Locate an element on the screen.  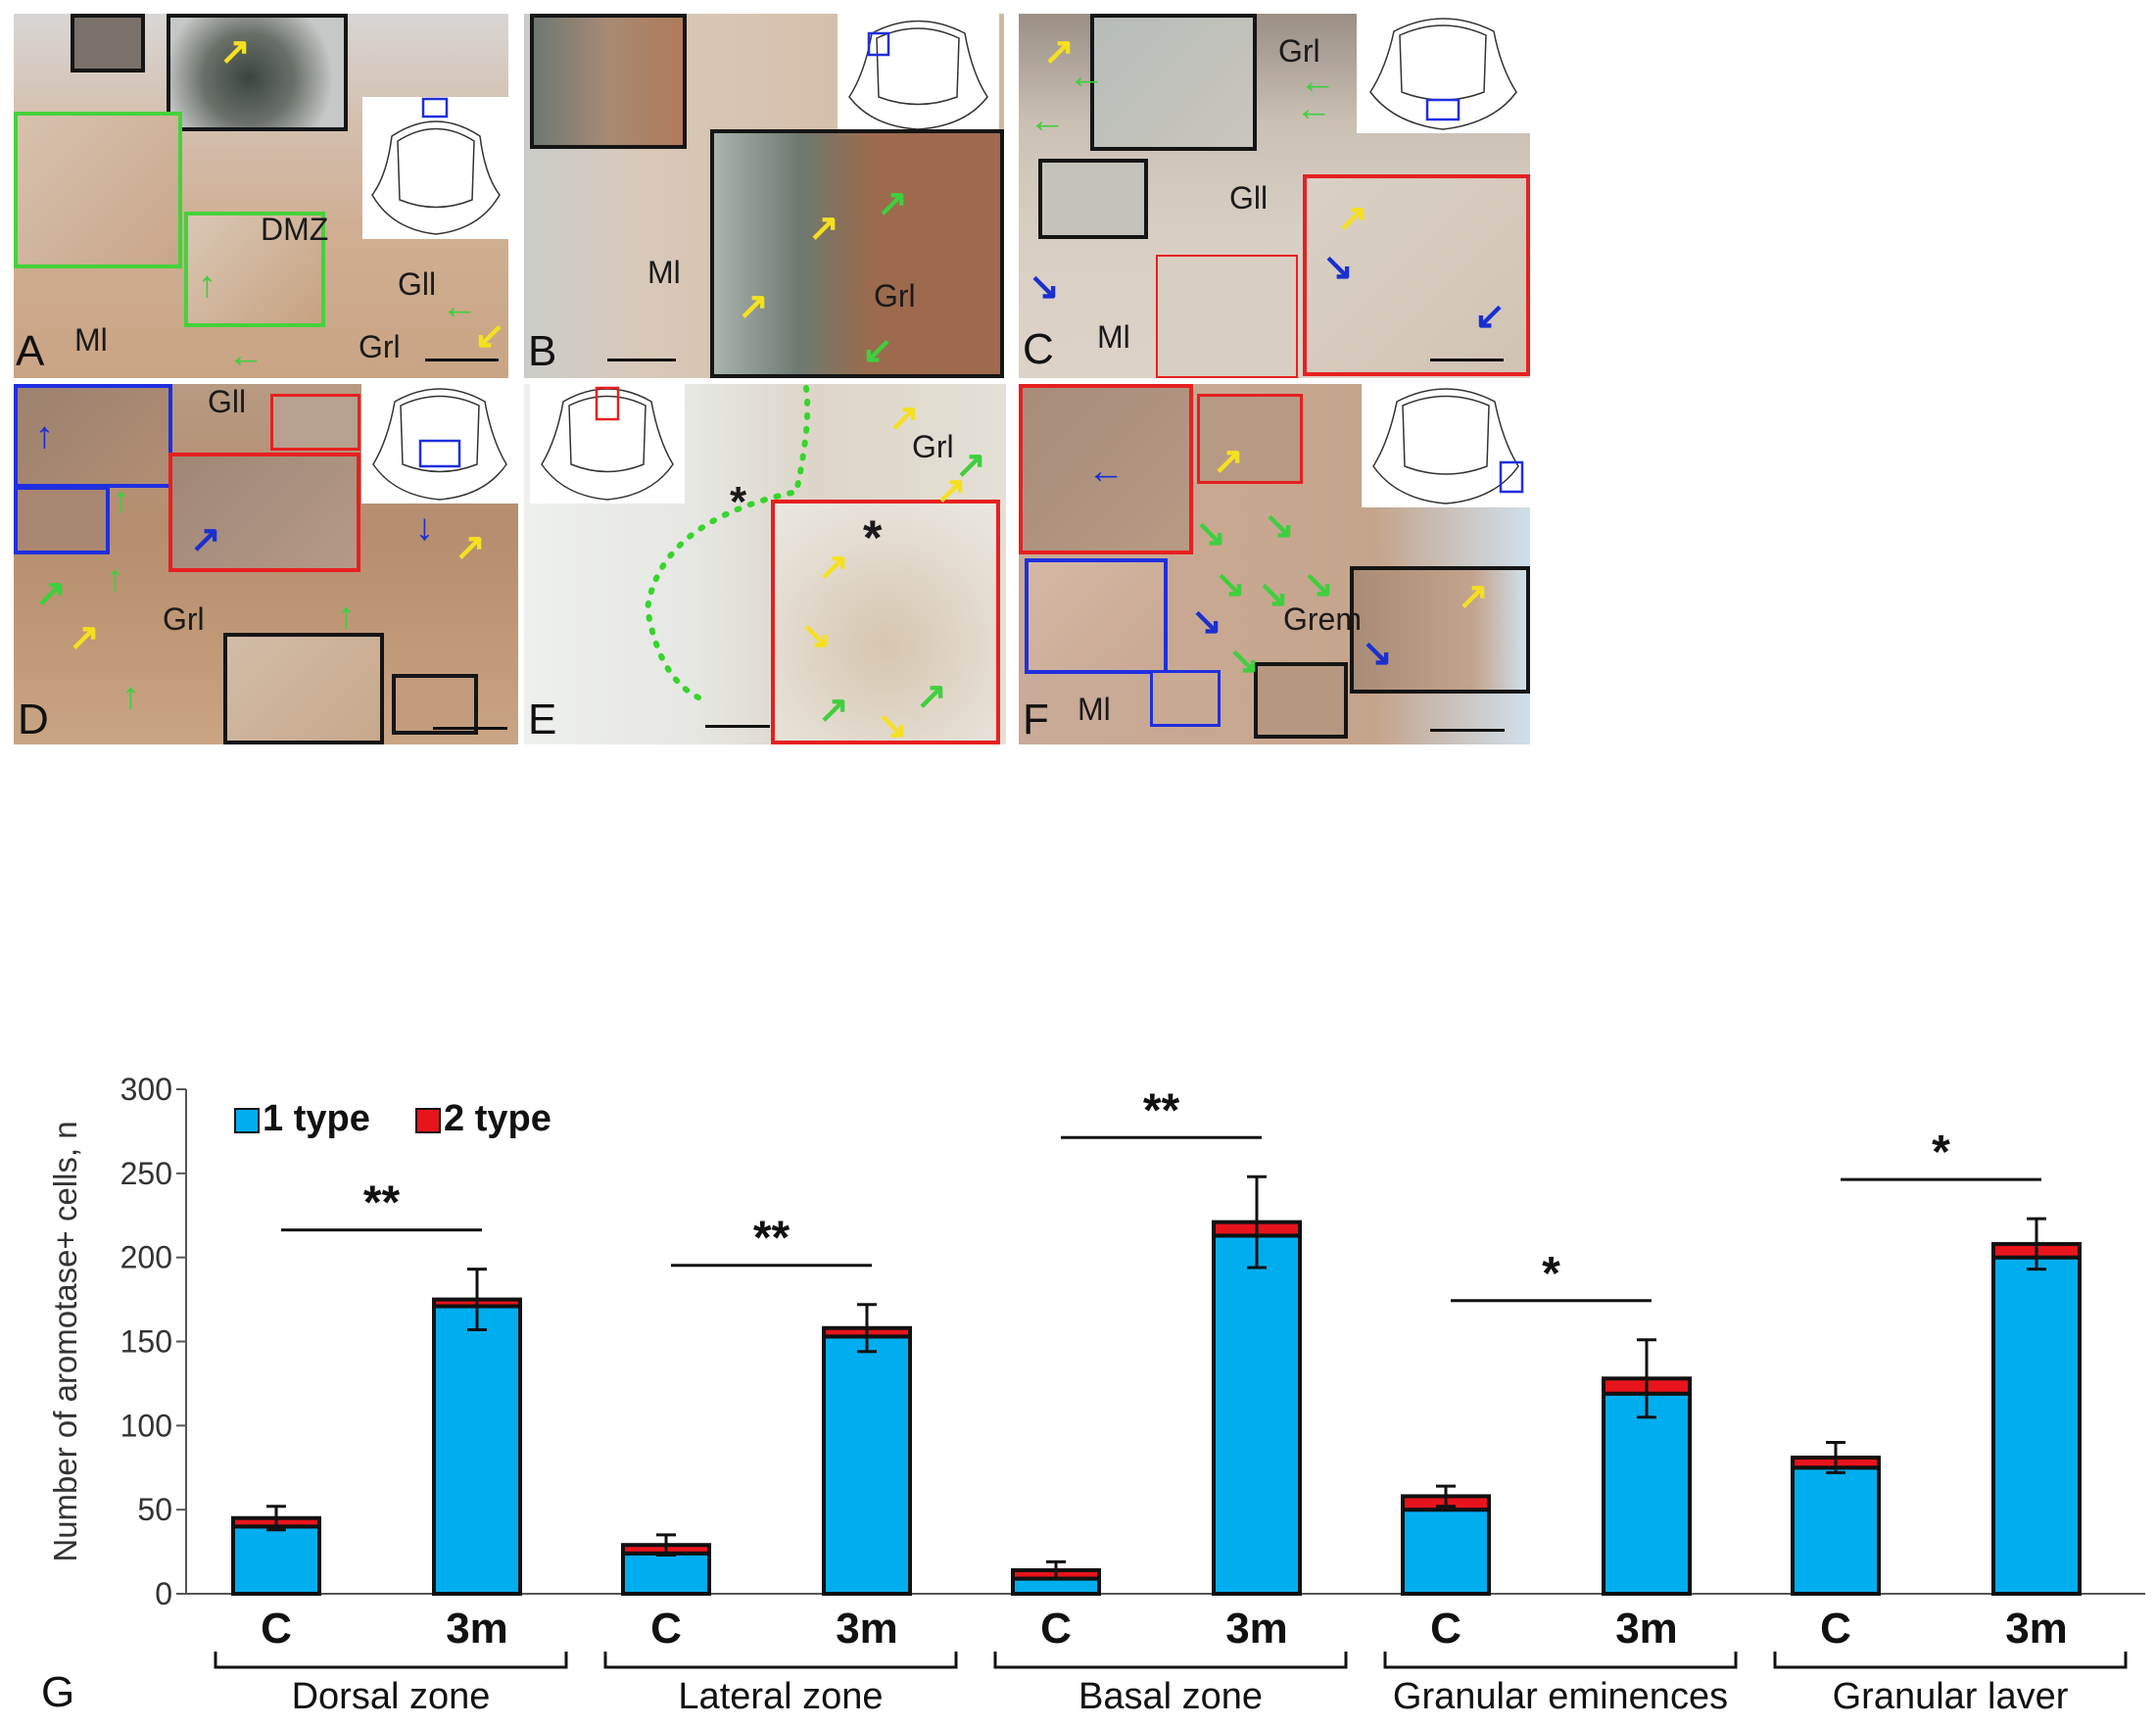
panel-e-micrograph: Grl * * ↗ ↗ ↗ ↗ ↘ ↗ ↗ ↘ E is located at coordinates (765, 564).